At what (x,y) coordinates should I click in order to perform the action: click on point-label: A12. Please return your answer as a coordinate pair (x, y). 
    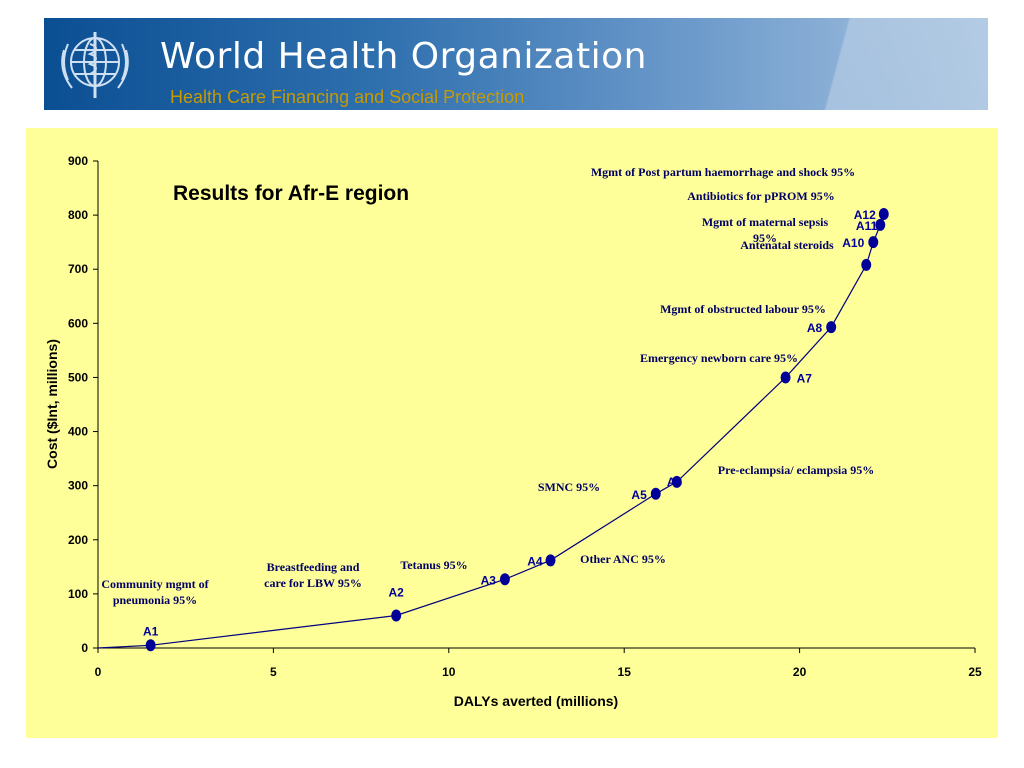
    Looking at the image, I should click on (865, 215).